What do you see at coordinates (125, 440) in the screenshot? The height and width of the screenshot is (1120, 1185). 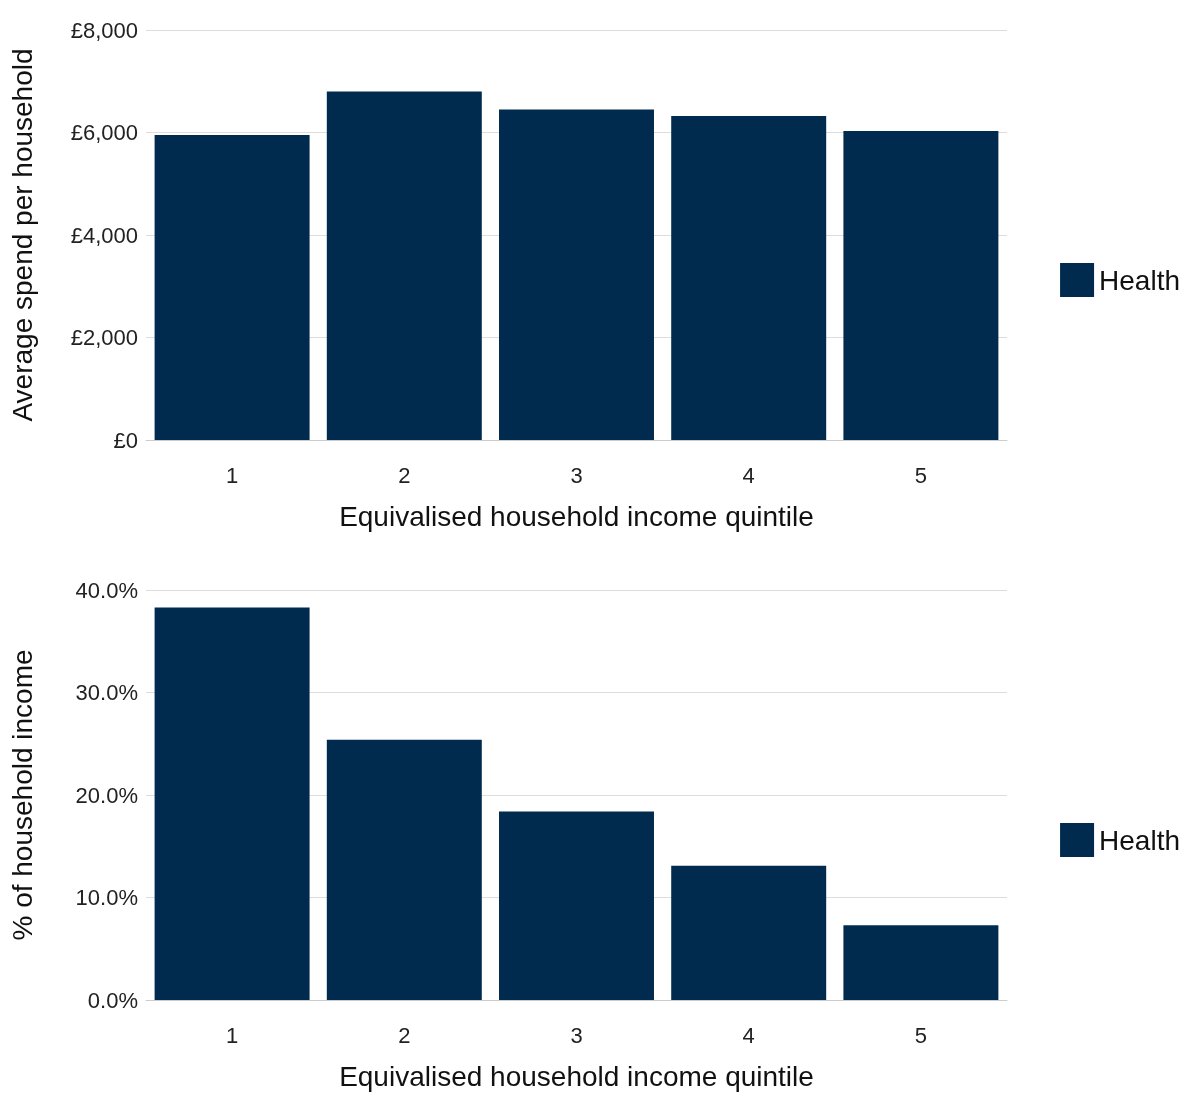 I see `y-tick-label: £0` at bounding box center [125, 440].